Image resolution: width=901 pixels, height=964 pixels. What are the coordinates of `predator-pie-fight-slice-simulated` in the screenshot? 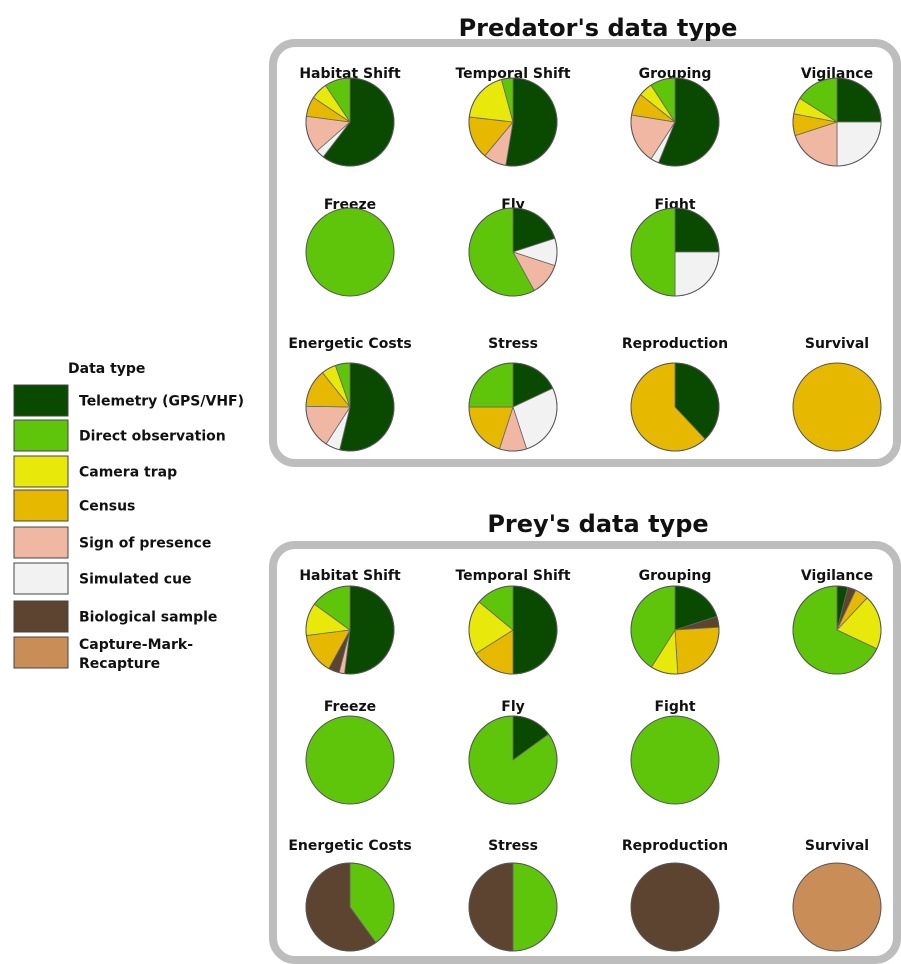 It's located at (697, 274).